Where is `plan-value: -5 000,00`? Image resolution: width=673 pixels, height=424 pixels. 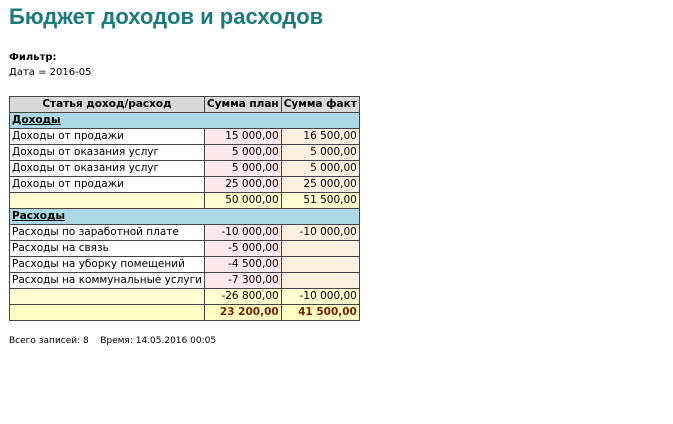
plan-value: -5 000,00 is located at coordinates (242, 248).